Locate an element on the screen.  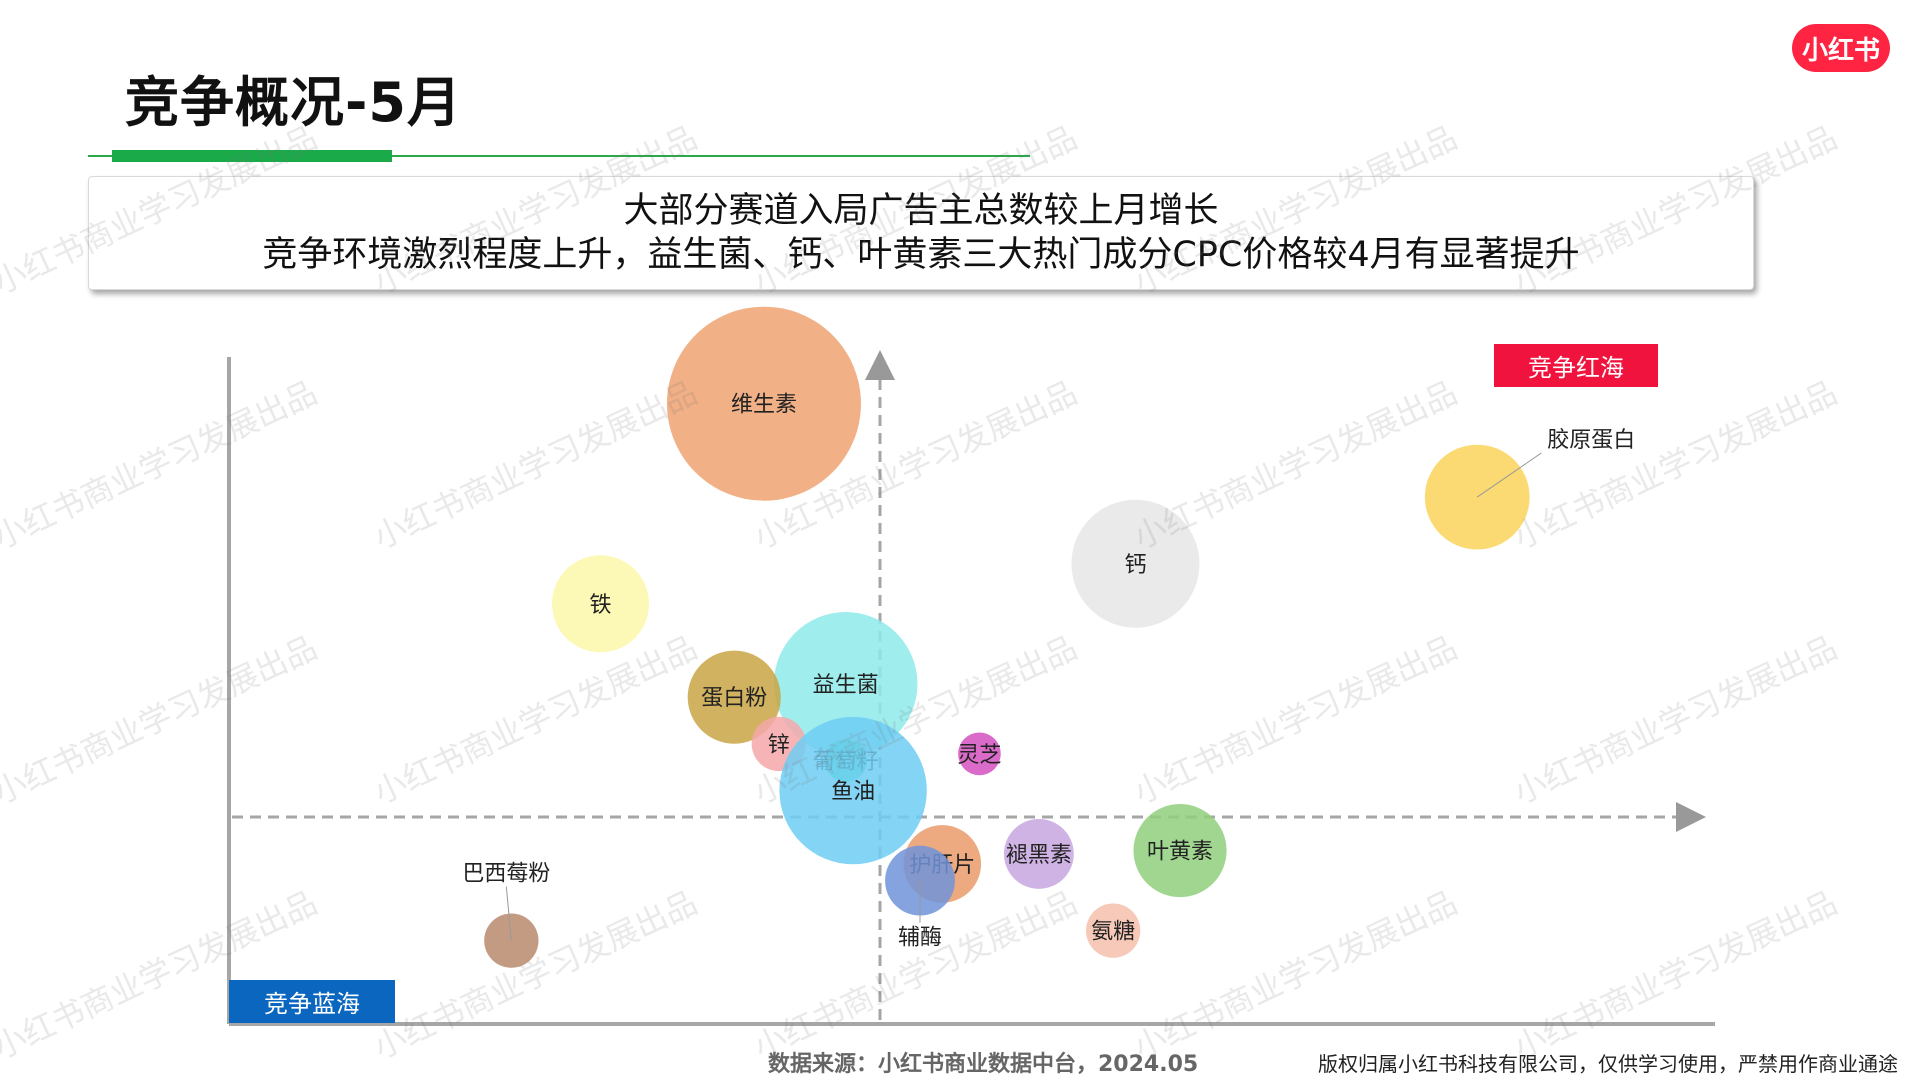
watermark-11: 小红书商业学习发展出品 is located at coordinates (535, 719).